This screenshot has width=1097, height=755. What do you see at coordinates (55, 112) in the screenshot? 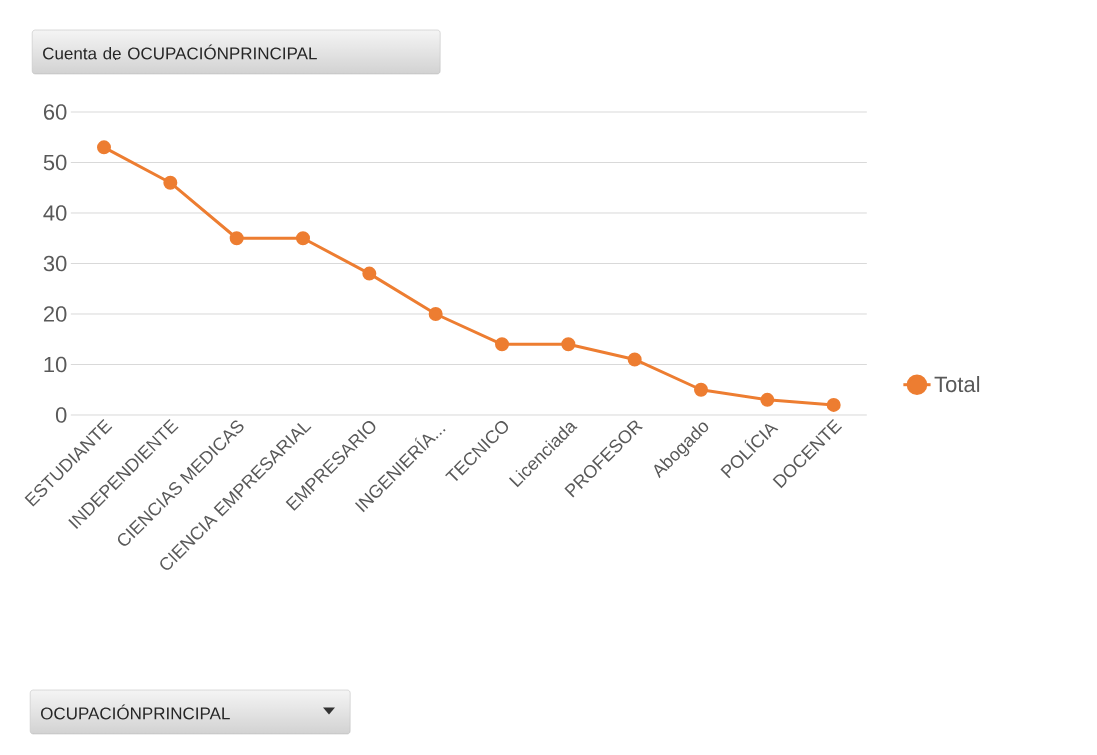
I see `y-tick-label: 60` at bounding box center [55, 112].